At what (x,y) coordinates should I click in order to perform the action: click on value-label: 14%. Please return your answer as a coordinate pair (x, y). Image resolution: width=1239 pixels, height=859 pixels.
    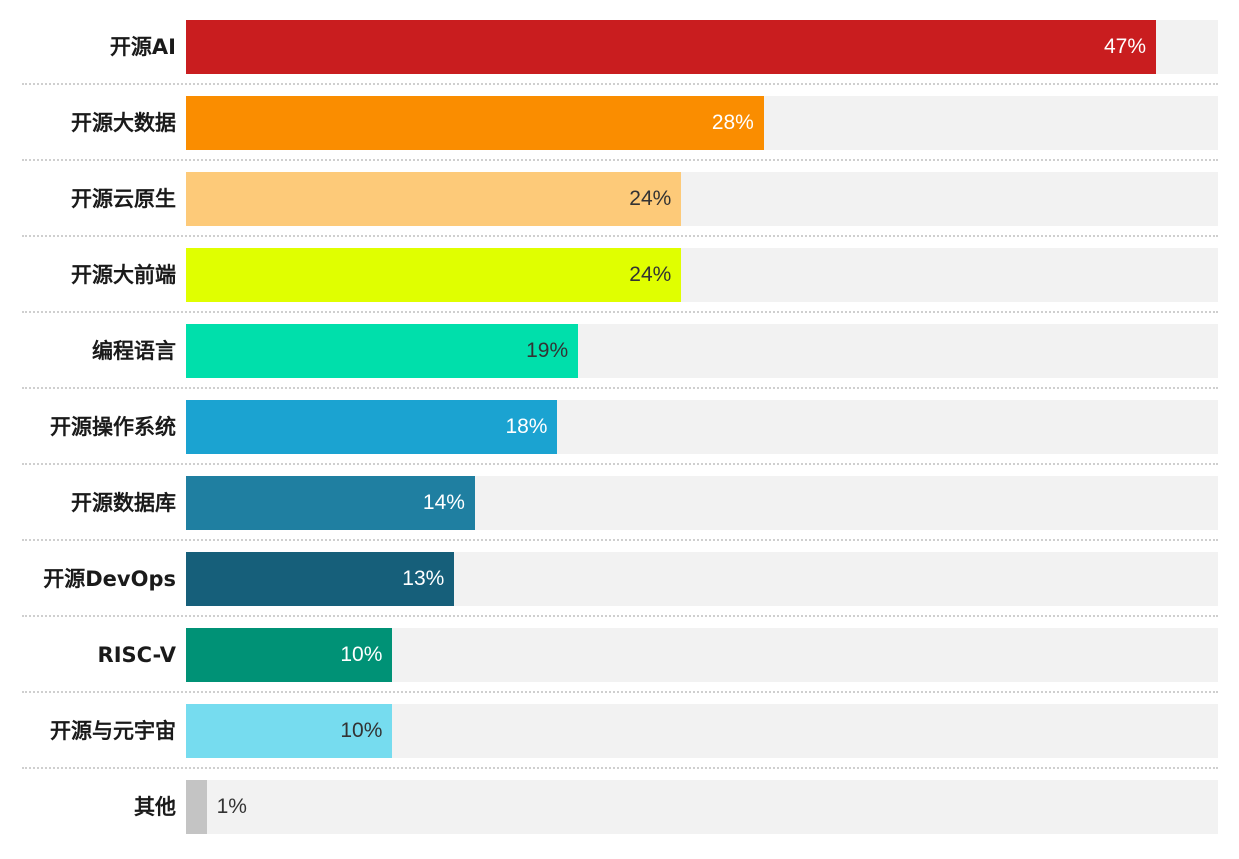
    Looking at the image, I should click on (443, 502).